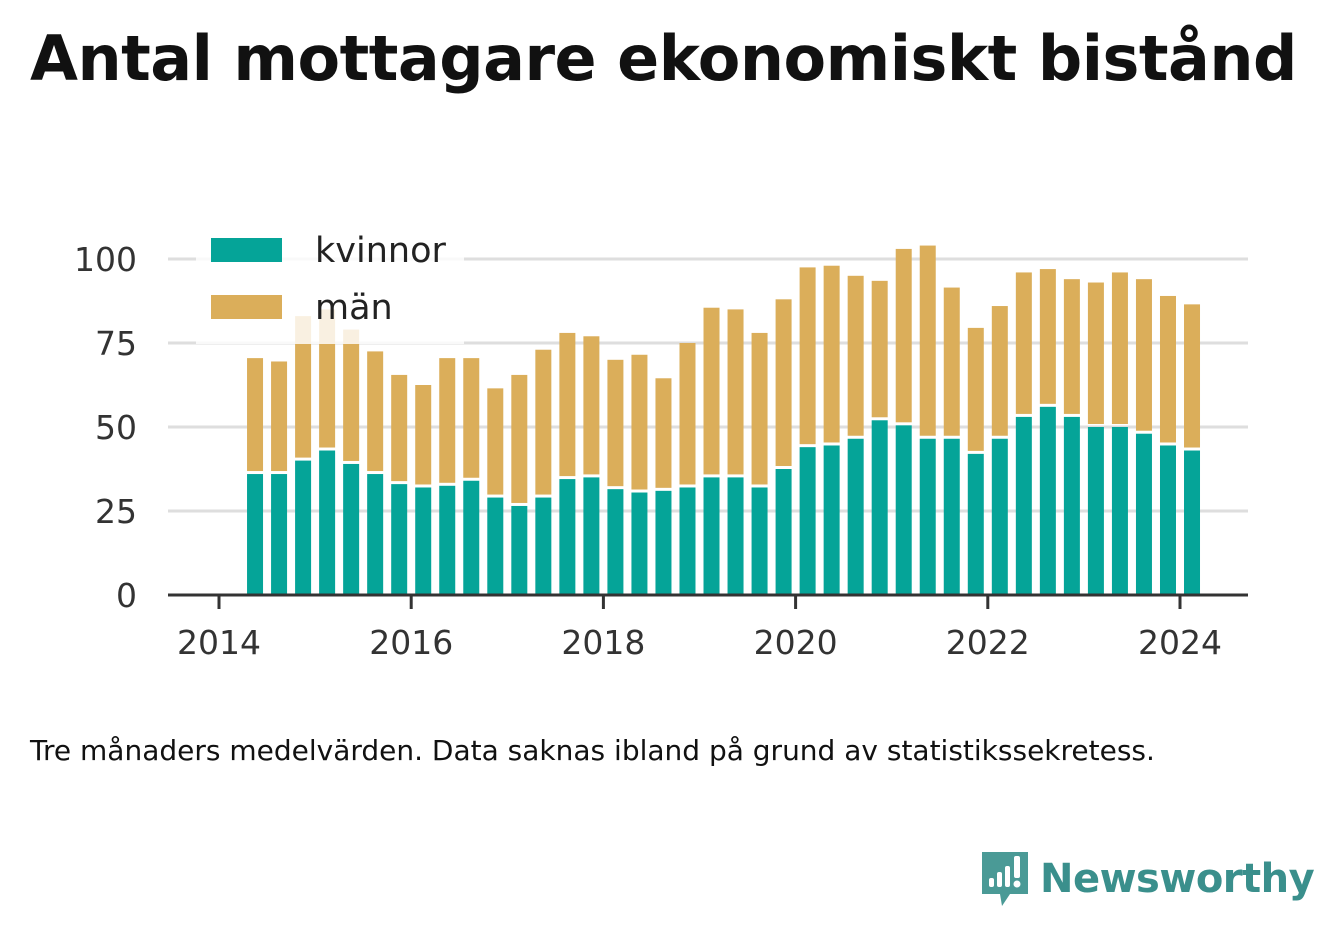  Describe the element at coordinates (380, 251) in the screenshot. I see `legend-label-kvinnor: kvinnor` at that location.